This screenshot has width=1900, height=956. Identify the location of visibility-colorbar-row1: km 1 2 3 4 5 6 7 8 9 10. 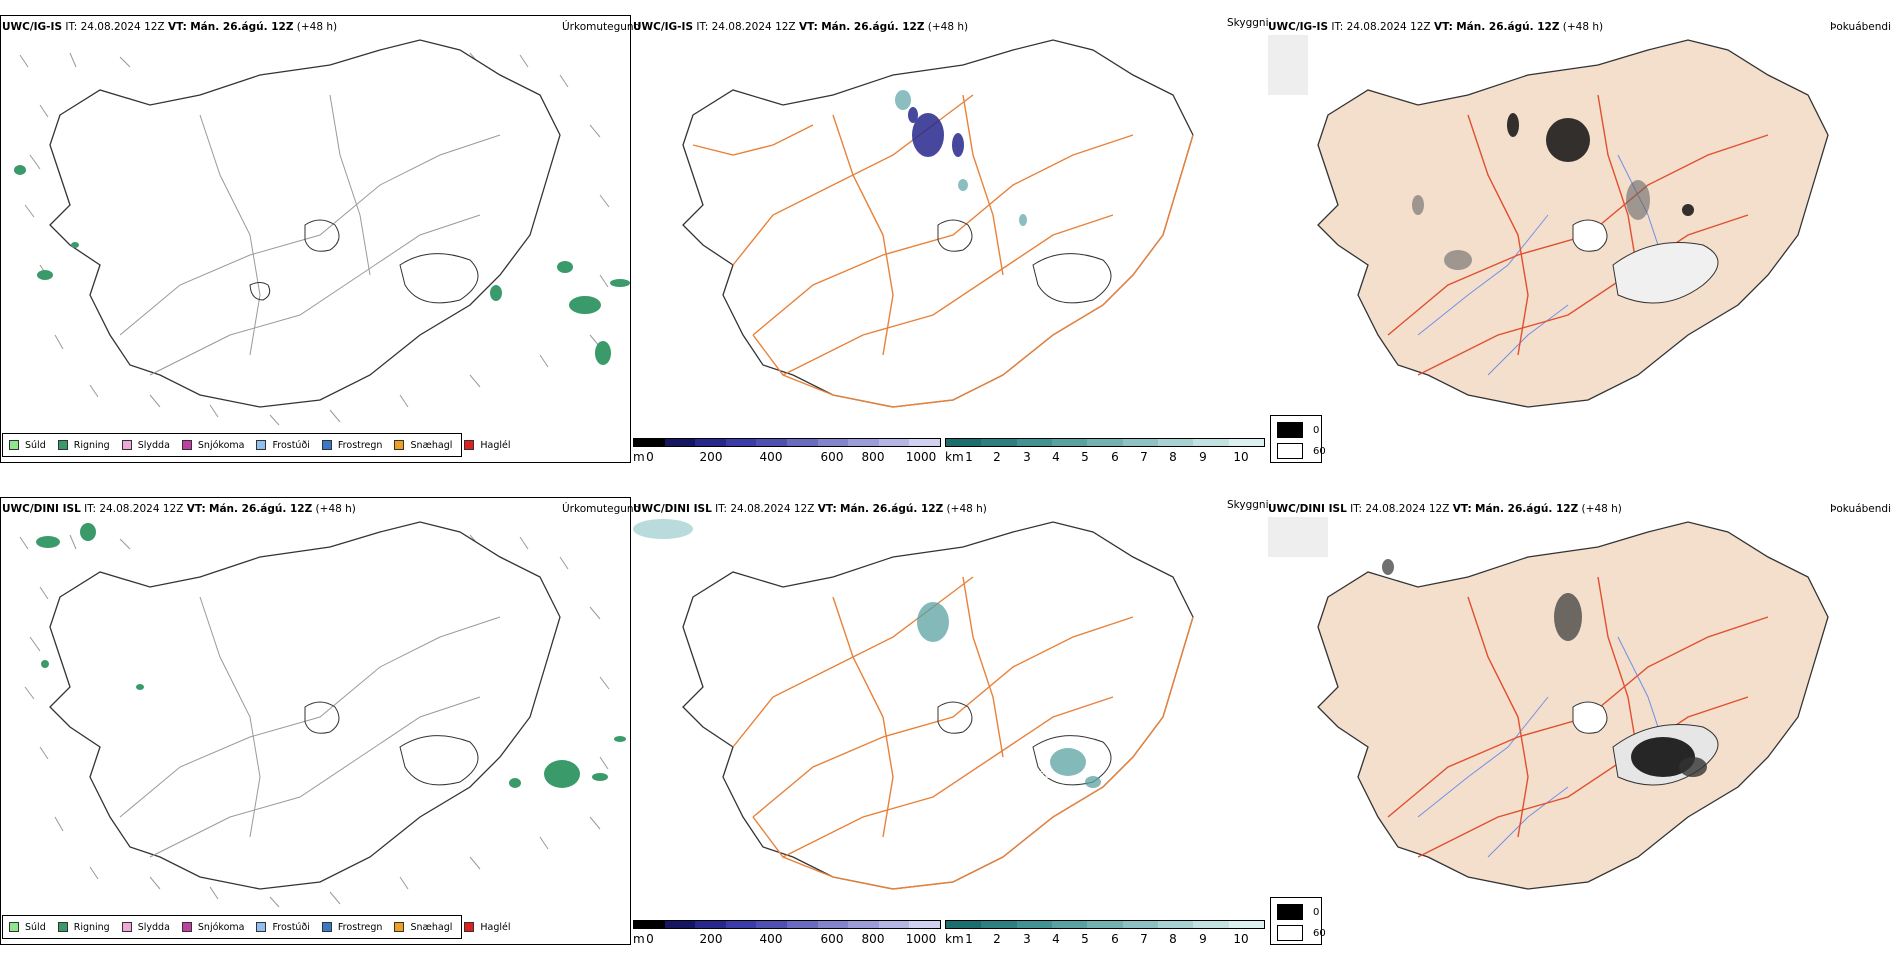
(1105, 456).